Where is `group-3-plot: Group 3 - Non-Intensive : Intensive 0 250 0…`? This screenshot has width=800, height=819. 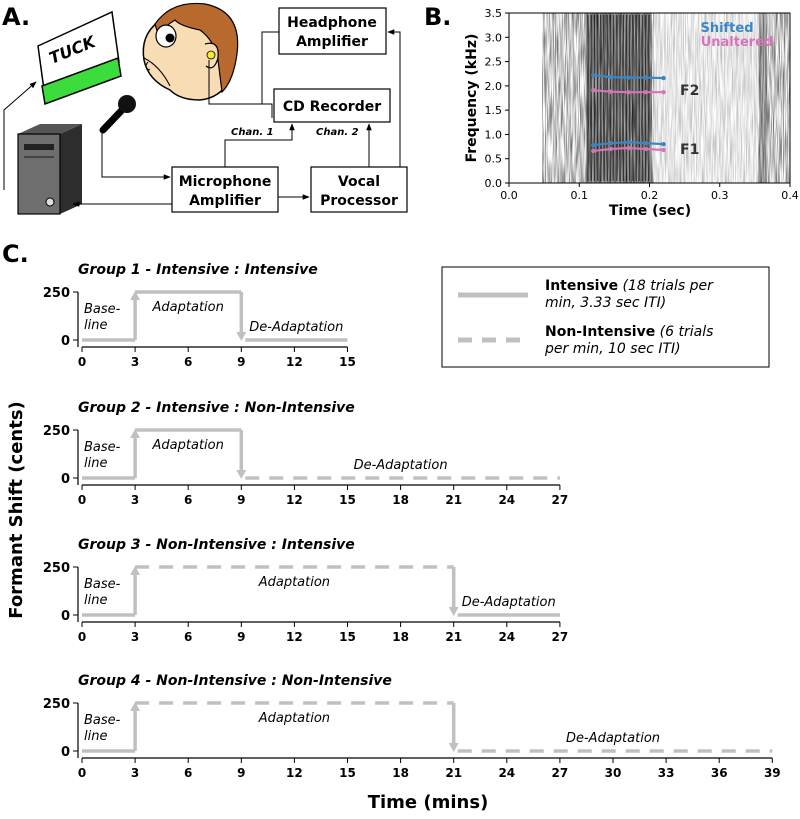
group-3-plot: Group 3 - Non-Intensive : Intensive 0 250 0… is located at coordinates (305, 590).